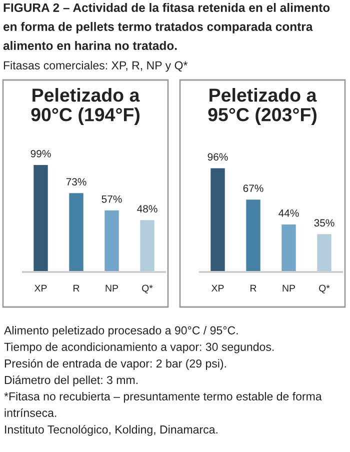  I want to click on data-label: 48%, so click(147, 209).